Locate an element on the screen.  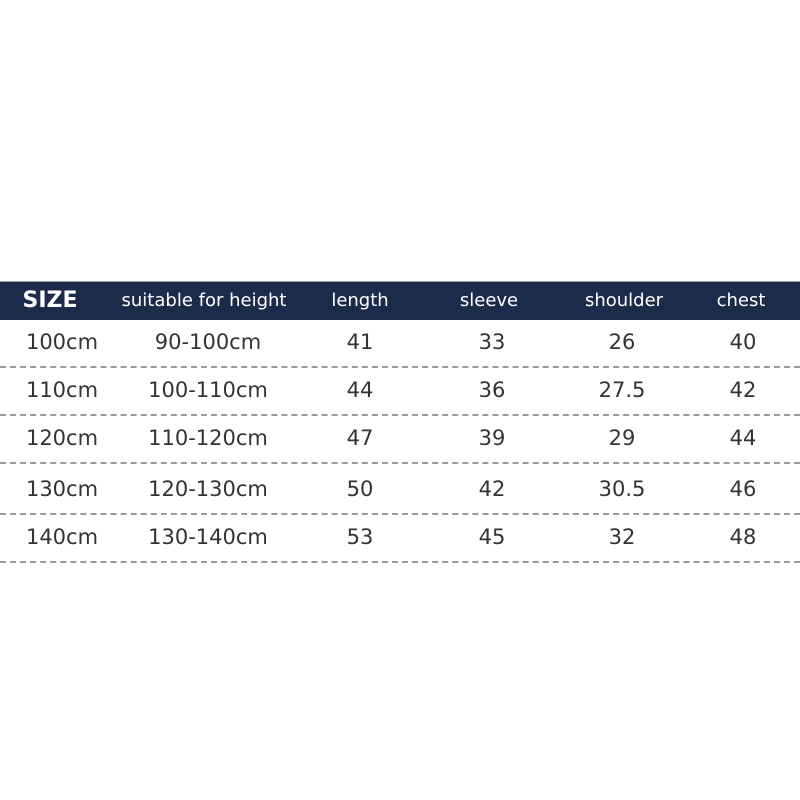
cell-height: 130-140cm is located at coordinates (208, 537).